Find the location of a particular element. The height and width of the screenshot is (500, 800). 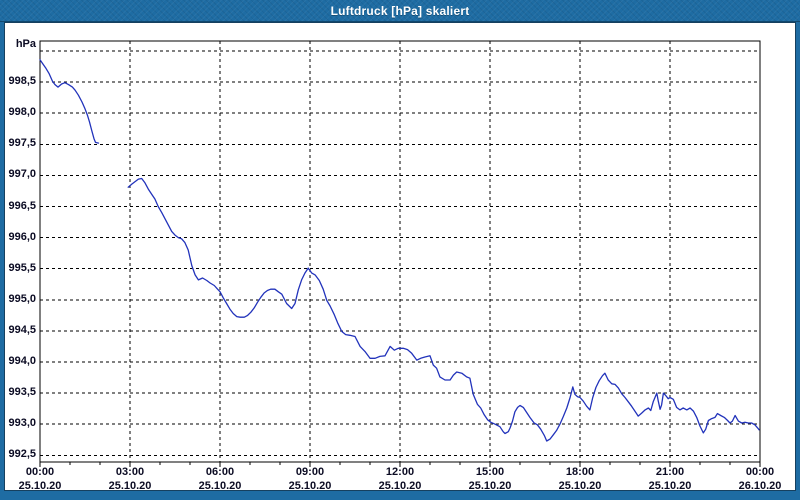

x-tick-time-label: 21:00 is located at coordinates (670, 472).